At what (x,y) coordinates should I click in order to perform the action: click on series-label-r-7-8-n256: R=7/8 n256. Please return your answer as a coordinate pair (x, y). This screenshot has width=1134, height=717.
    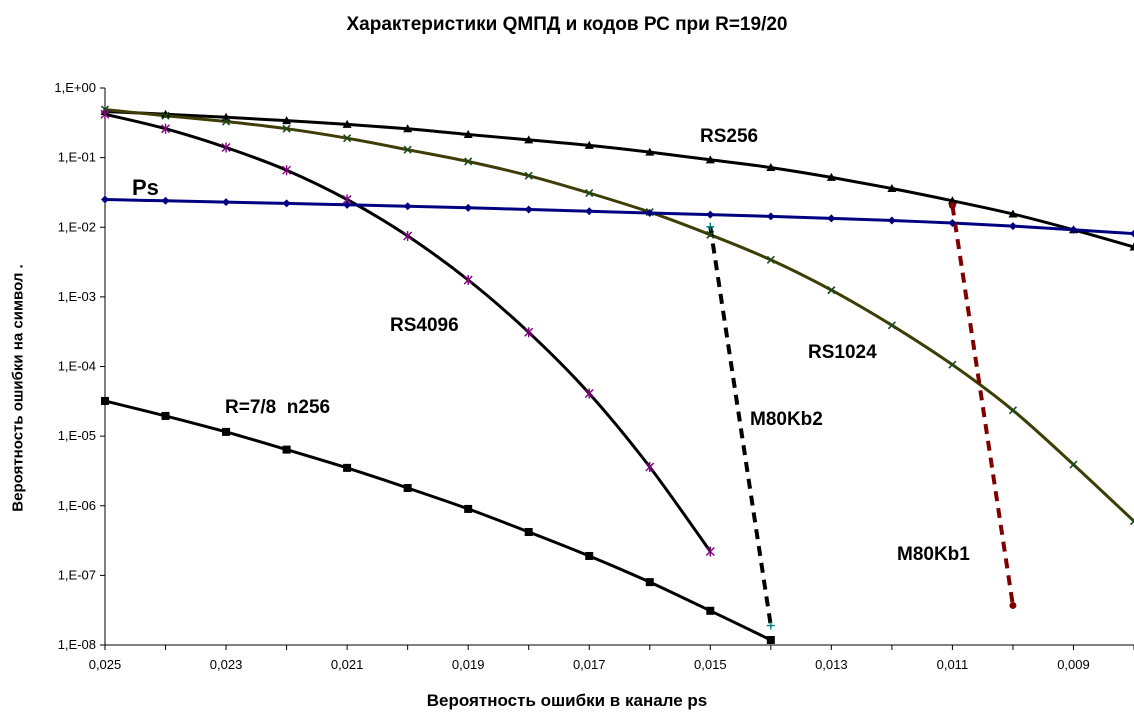
    Looking at the image, I should click on (277, 407).